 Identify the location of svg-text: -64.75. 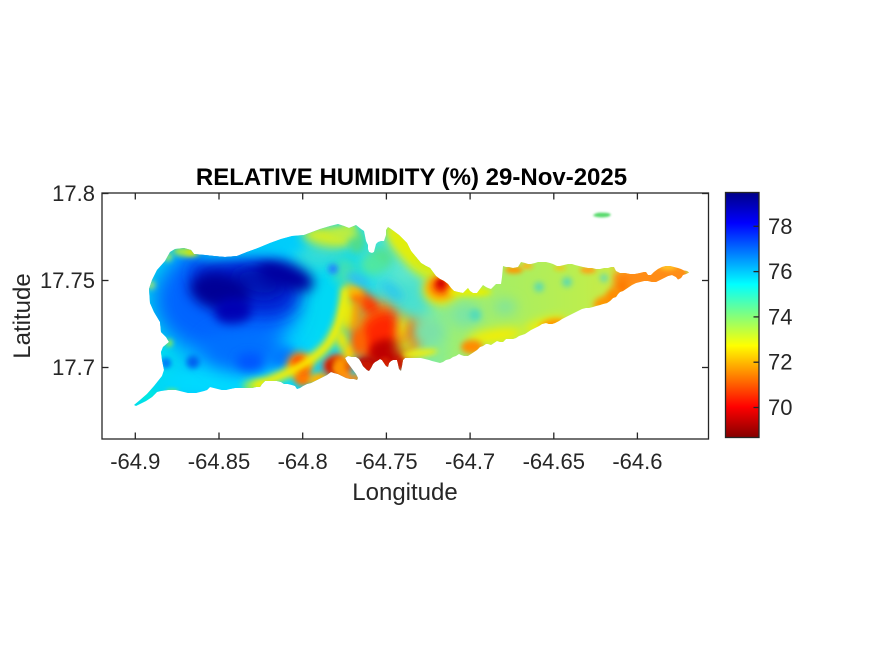
(386, 461).